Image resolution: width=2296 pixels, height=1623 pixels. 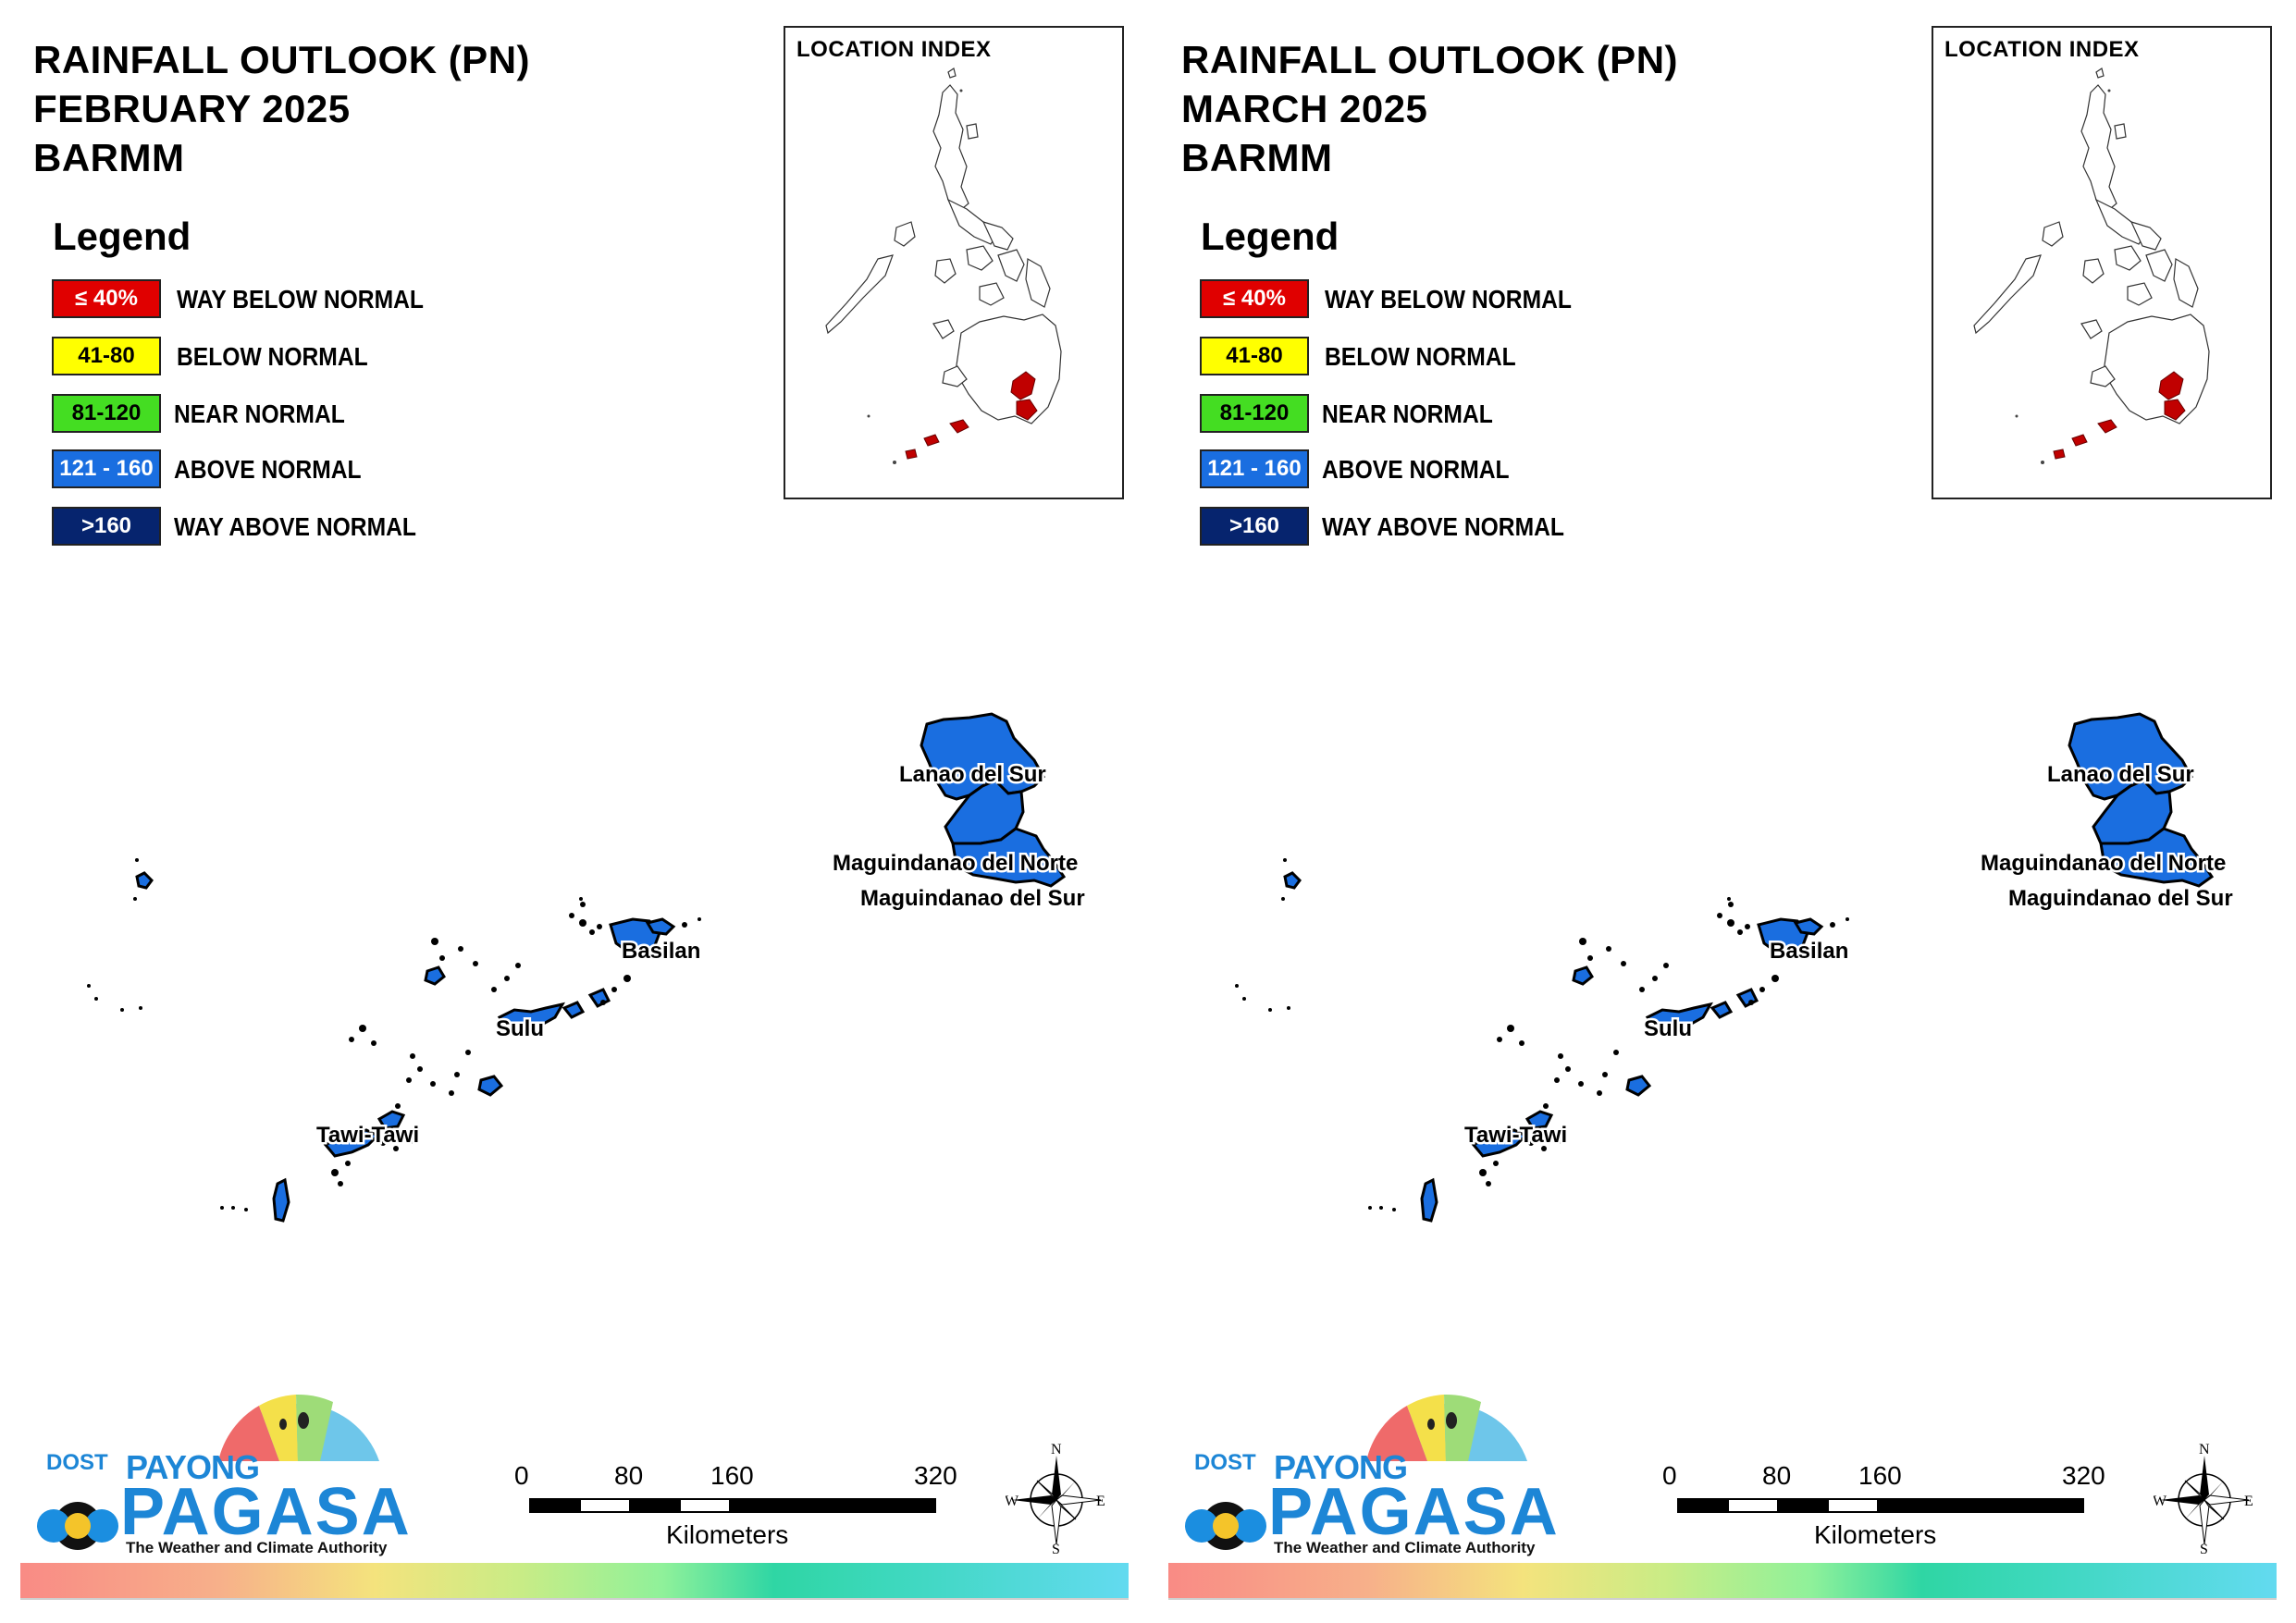 What do you see at coordinates (2120, 774) in the screenshot?
I see `label-lanao-del-sur: Lanao del Sur` at bounding box center [2120, 774].